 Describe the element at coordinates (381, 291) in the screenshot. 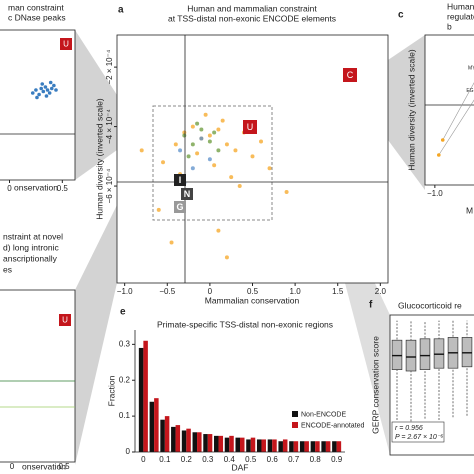

I see `x-tick-label: 2.0` at that location.